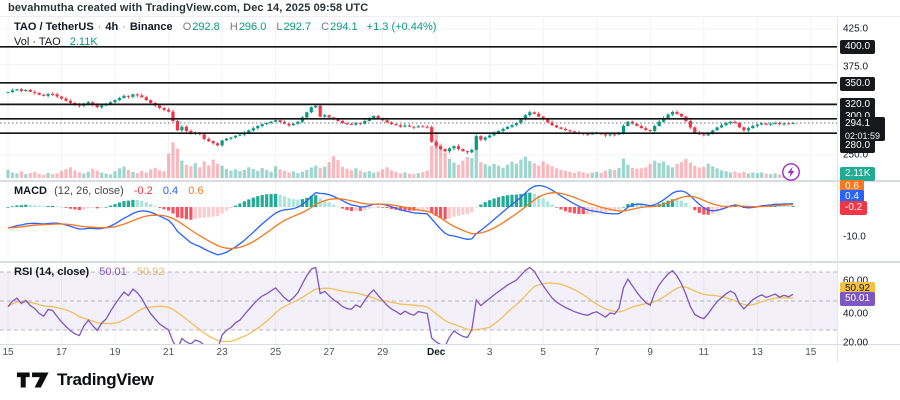 The width and height of the screenshot is (900, 400). Describe the element at coordinates (105, 379) in the screenshot. I see `tradingview-wordmark: TradingView` at that location.